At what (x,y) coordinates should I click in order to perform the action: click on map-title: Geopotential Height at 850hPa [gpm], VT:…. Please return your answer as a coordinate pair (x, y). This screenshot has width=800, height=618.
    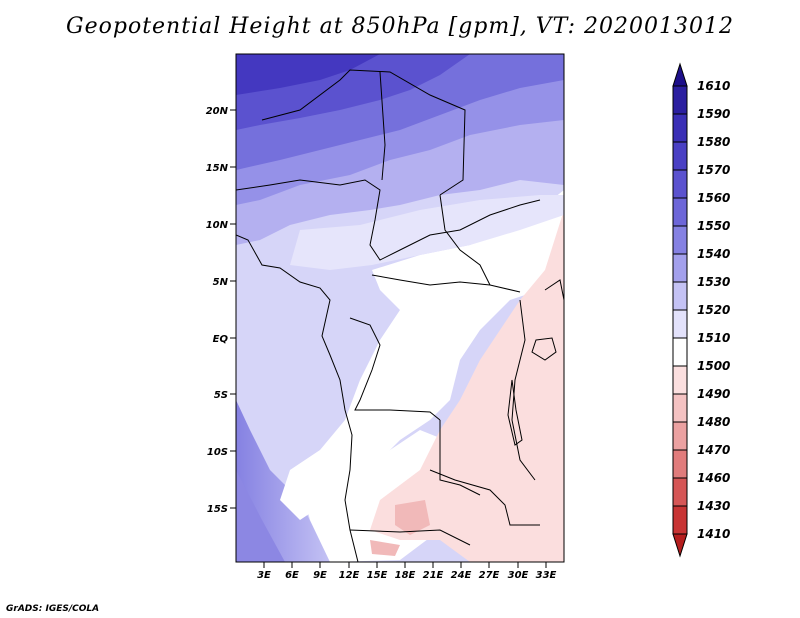
    Looking at the image, I should click on (400, 26).